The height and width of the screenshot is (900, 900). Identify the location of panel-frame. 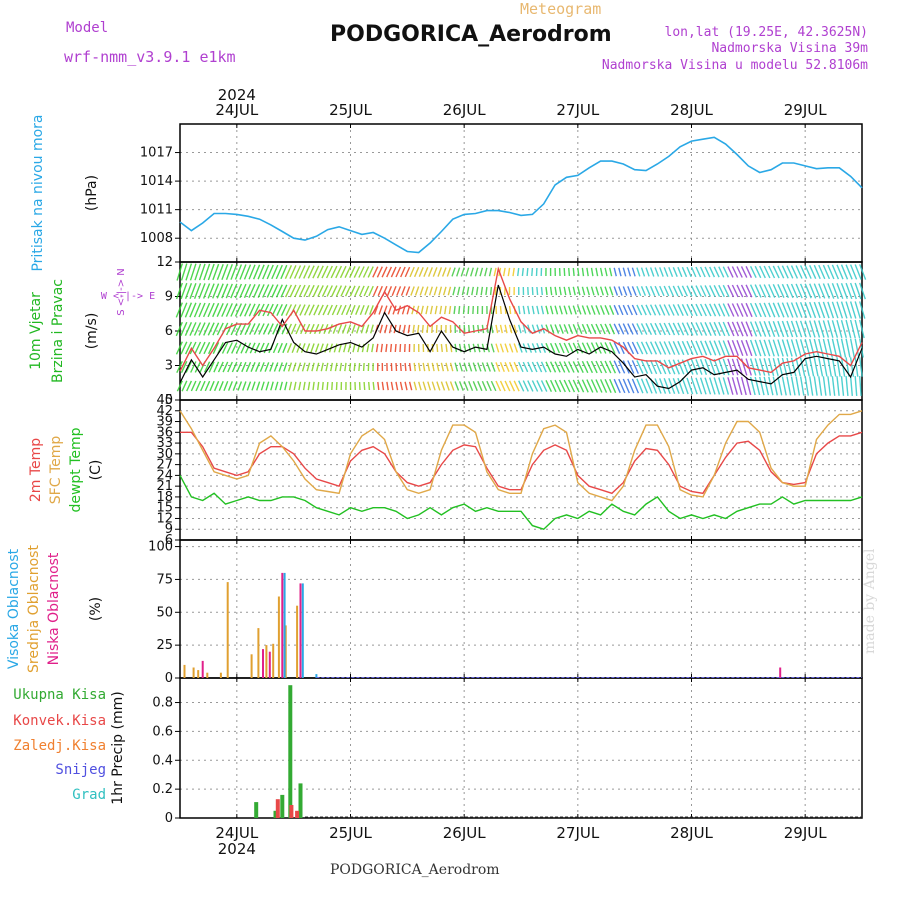
(521, 470).